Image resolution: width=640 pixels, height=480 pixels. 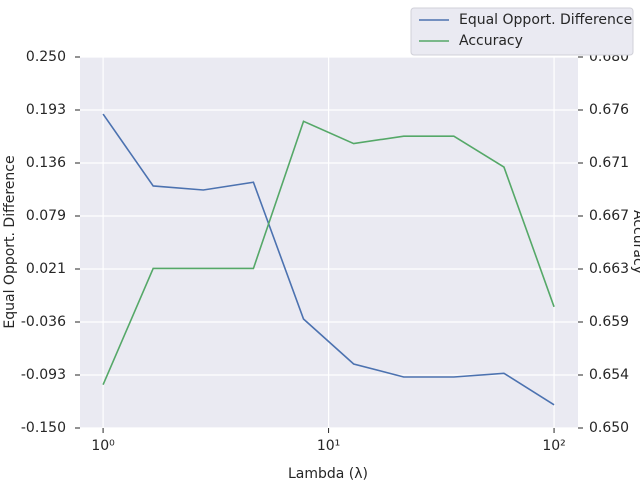 What do you see at coordinates (609, 269) in the screenshot?
I see `y2-tick-label: 0.663` at bounding box center [609, 269].